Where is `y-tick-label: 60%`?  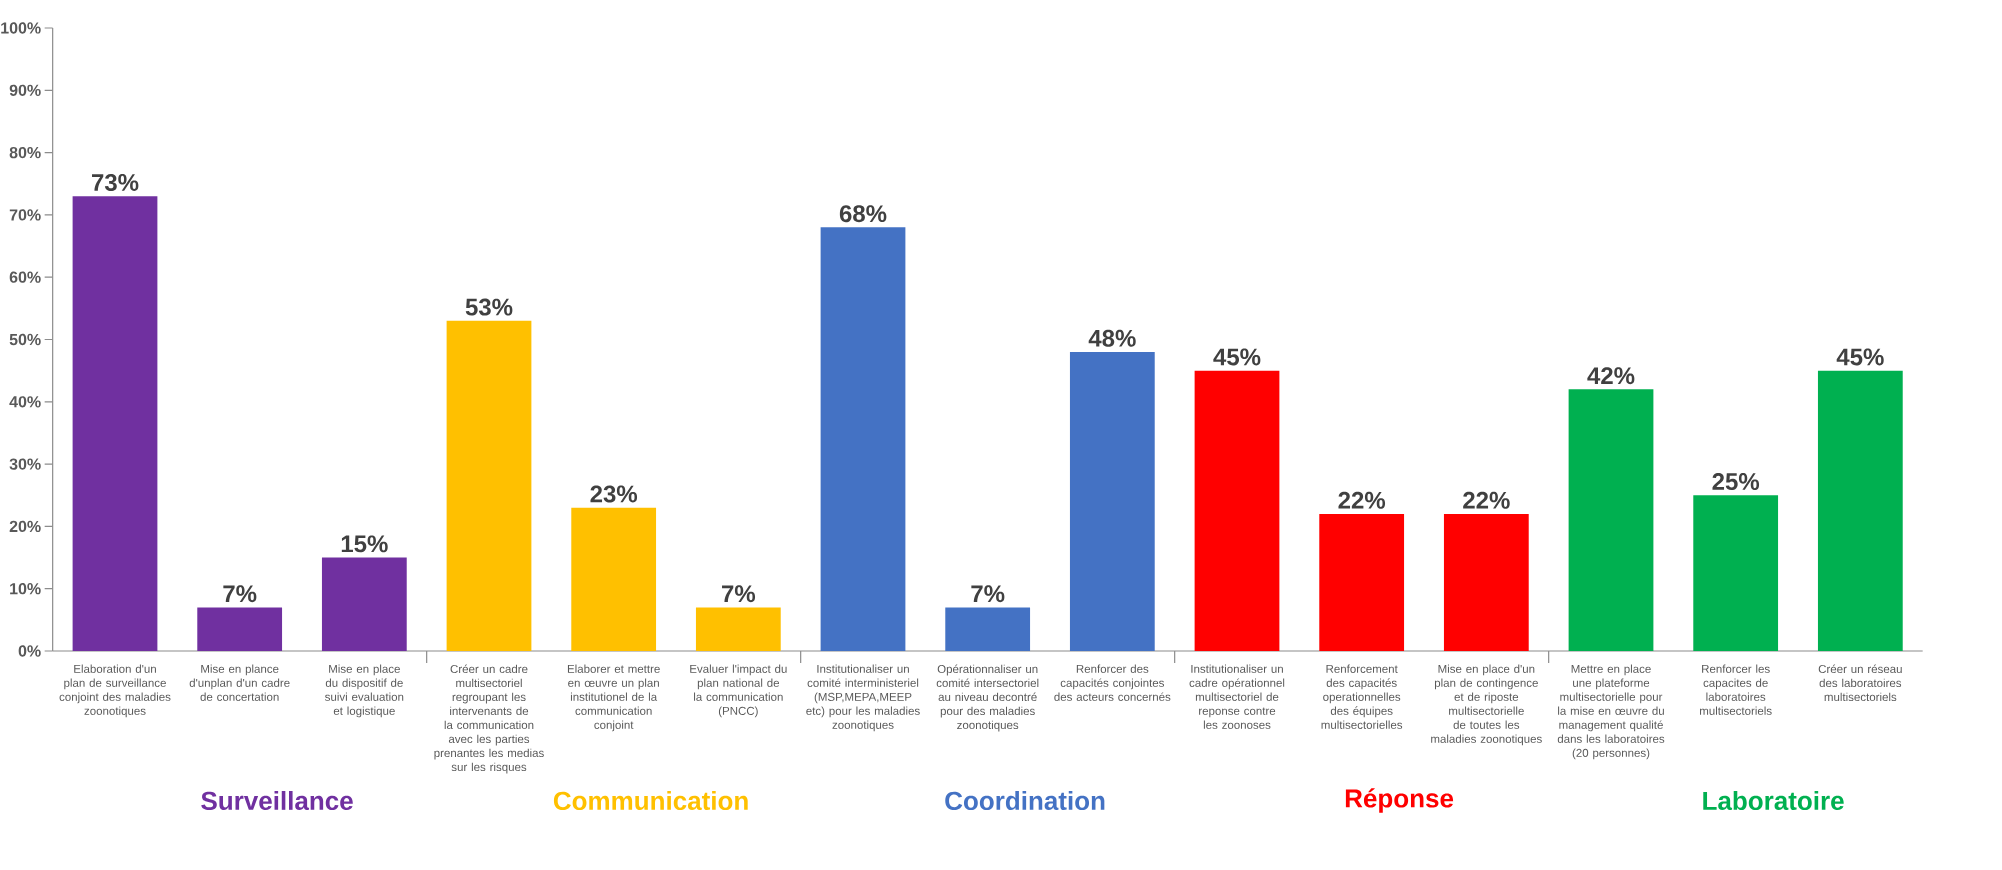
y-tick-label: 60% is located at coordinates (25, 277).